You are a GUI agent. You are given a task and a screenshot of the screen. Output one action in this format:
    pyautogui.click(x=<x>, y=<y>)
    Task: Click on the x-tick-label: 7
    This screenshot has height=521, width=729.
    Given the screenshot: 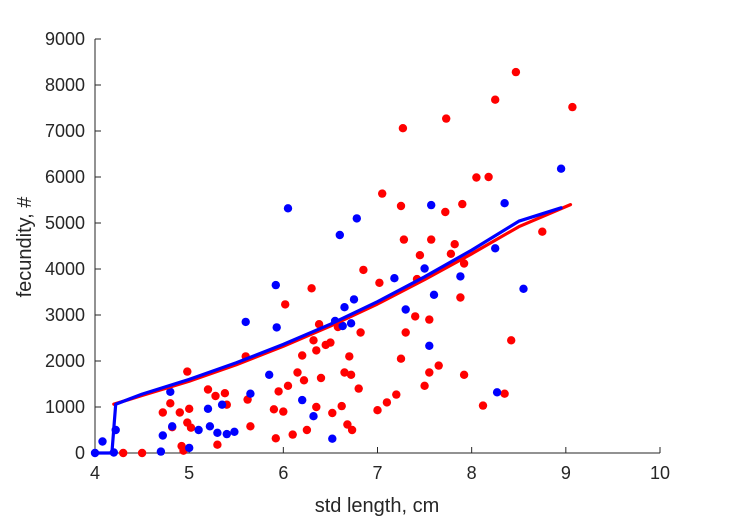 What is the action you would take?
    pyautogui.click(x=377, y=473)
    